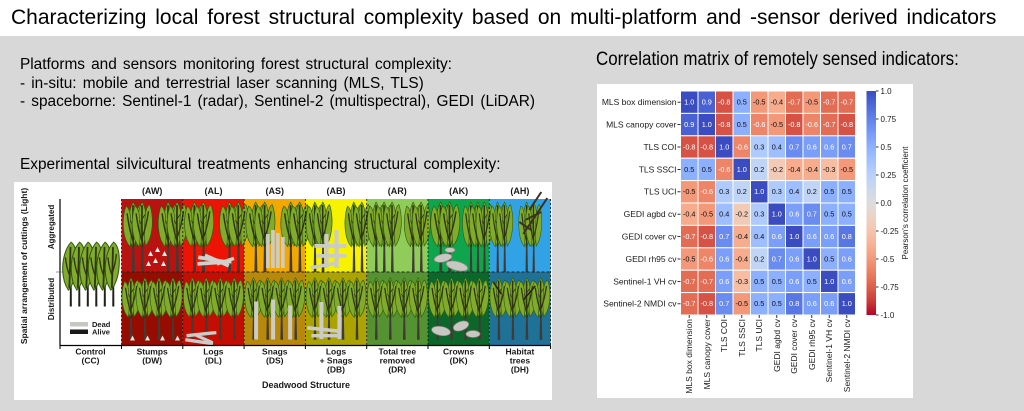 Image resolution: width=1024 pixels, height=411 pixels. Describe the element at coordinates (519, 352) in the screenshot. I see `svg-text: Habitat` at that location.